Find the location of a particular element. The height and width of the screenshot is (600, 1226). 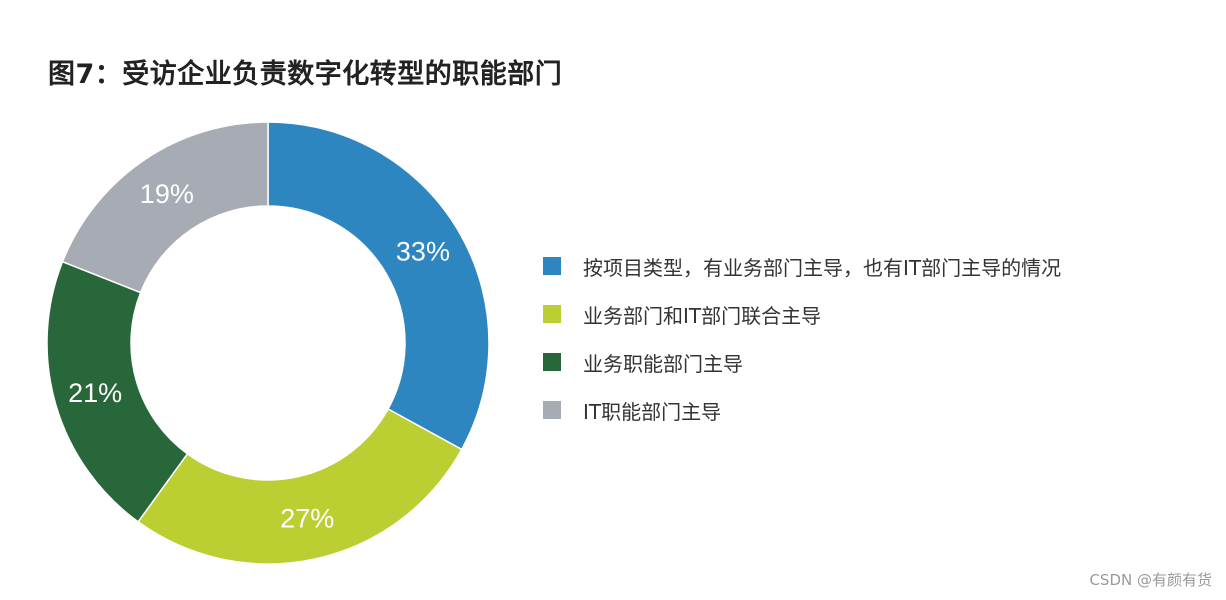

slice-value-label-1: 33% is located at coordinates (423, 251).